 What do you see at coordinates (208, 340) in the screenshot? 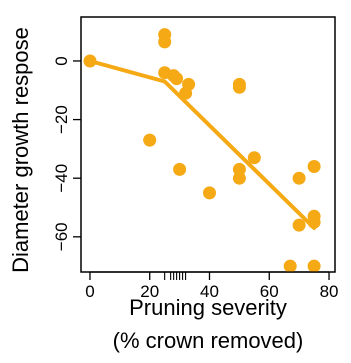
I see `x-axis-subtitle: (% crown removed)` at bounding box center [208, 340].